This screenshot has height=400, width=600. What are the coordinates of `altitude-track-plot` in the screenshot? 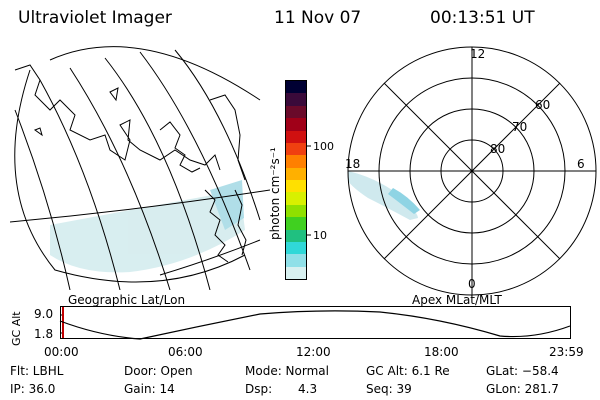 It's located at (315, 323).